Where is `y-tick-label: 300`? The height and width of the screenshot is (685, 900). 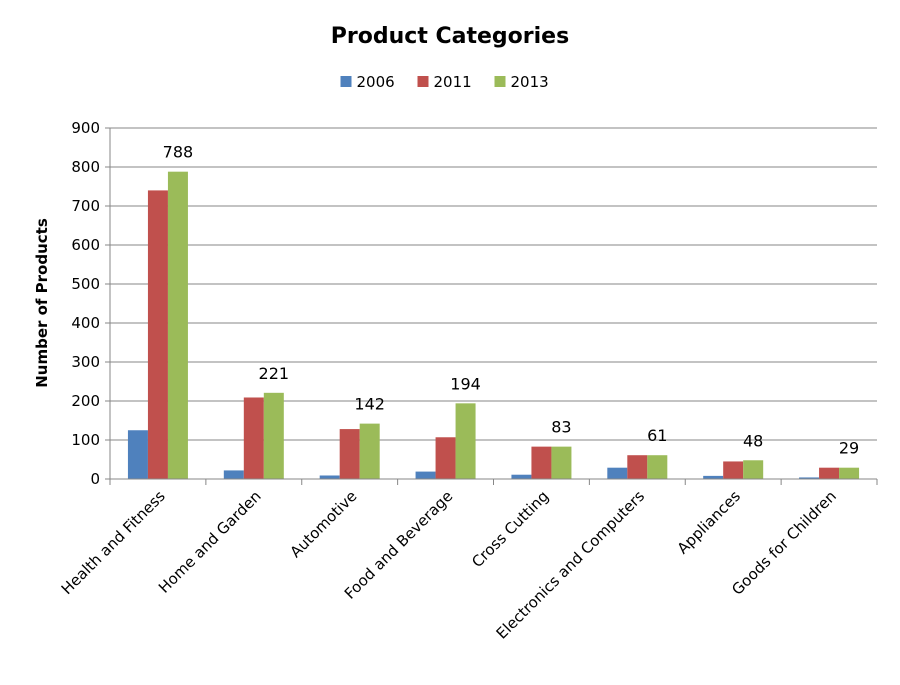
y-tick-label: 300 is located at coordinates (85, 362).